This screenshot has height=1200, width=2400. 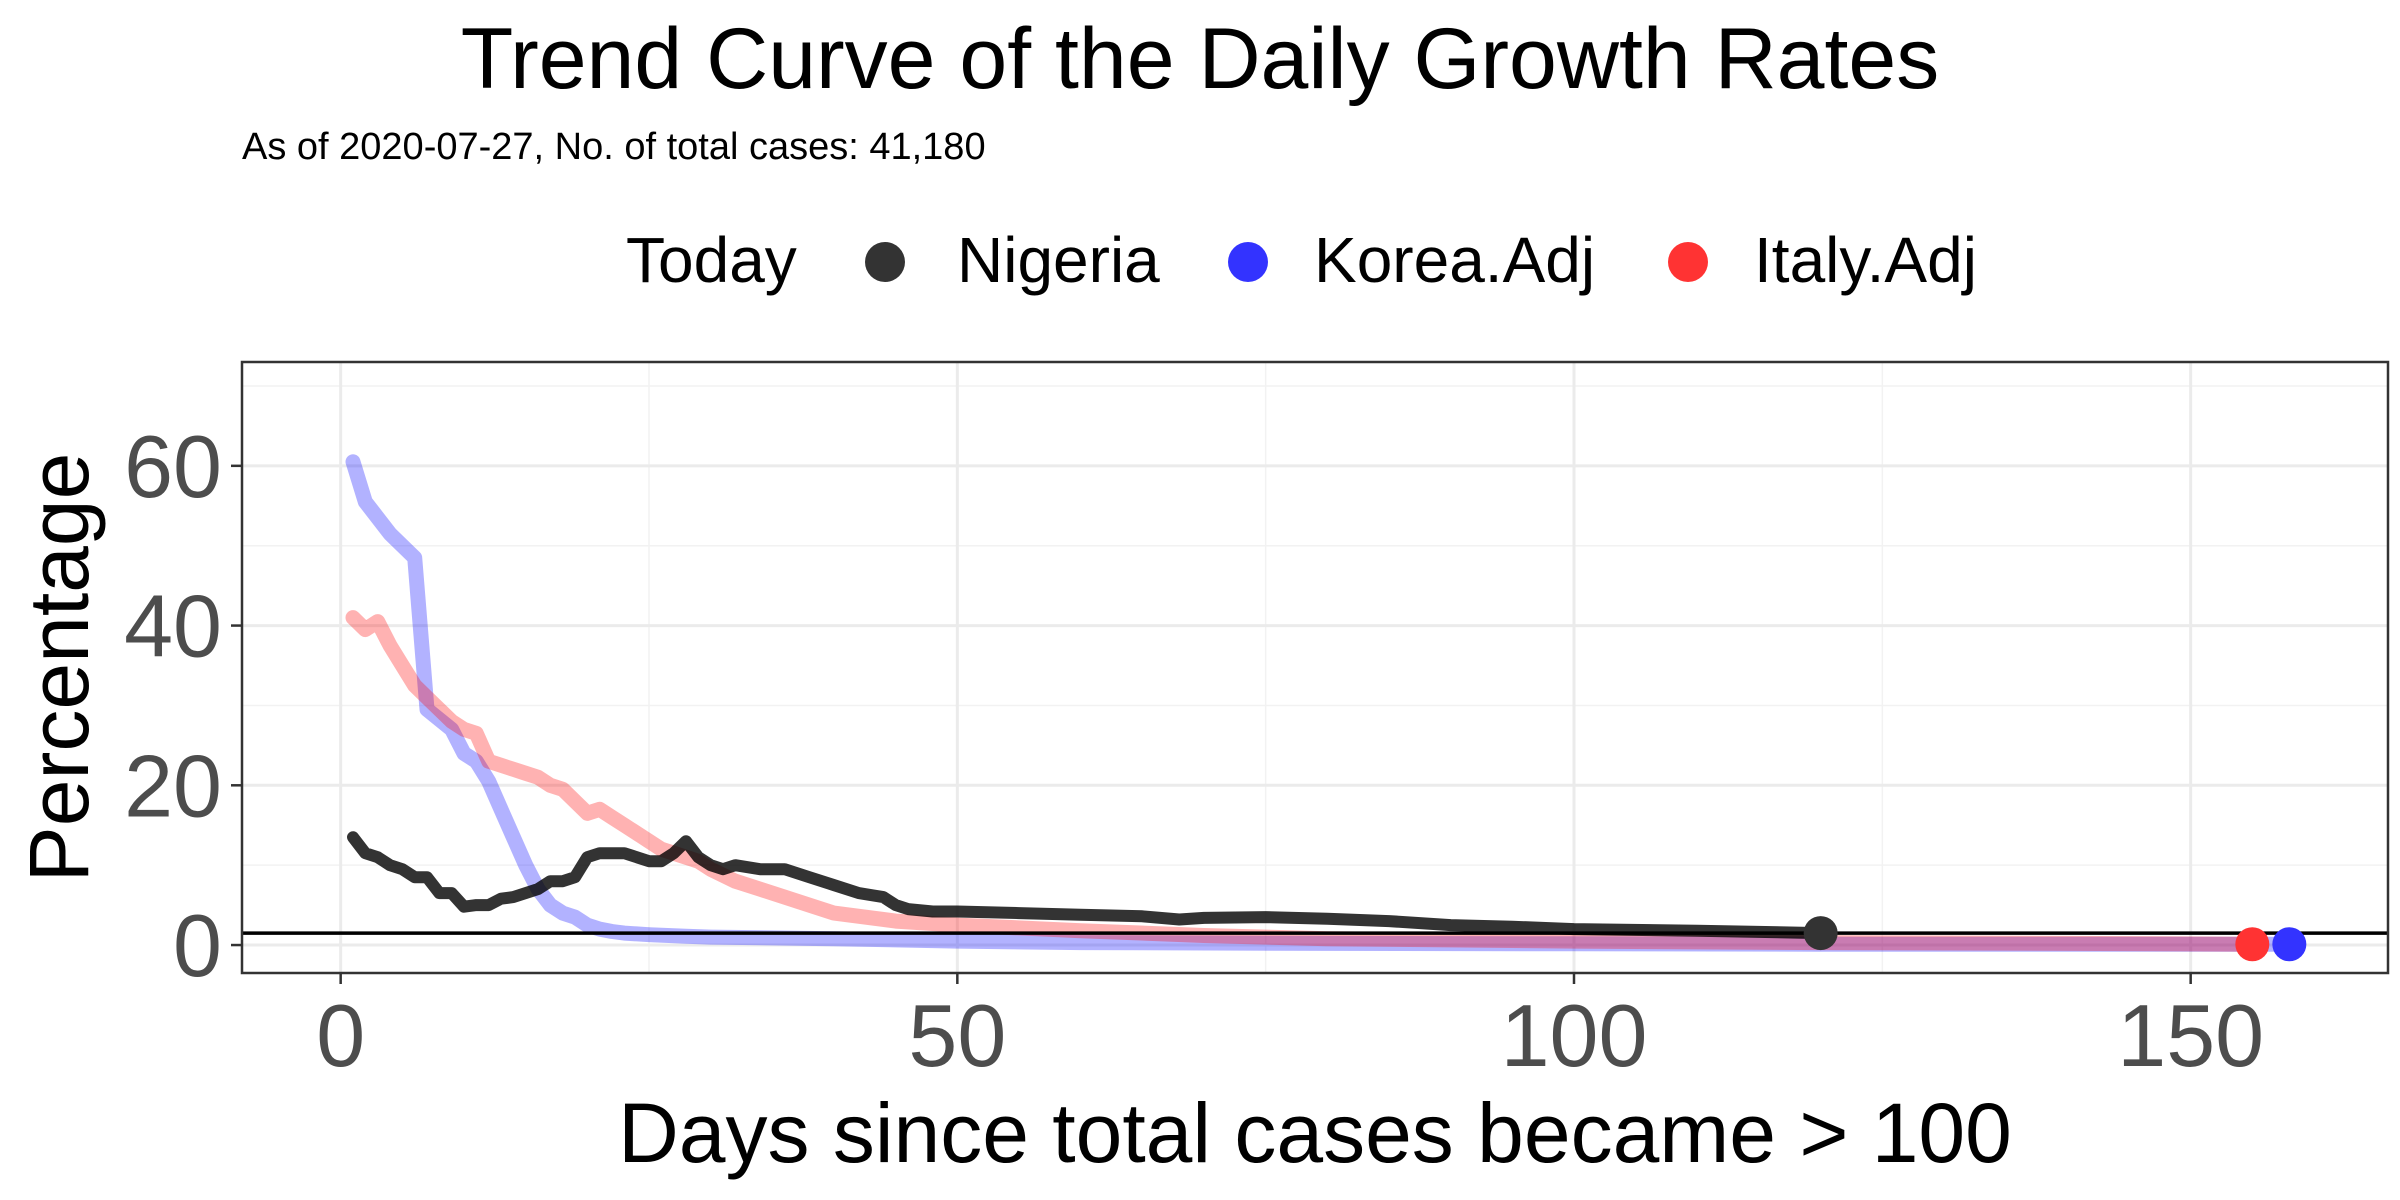 What do you see at coordinates (173, 466) in the screenshot?
I see `y-tick-label: 60` at bounding box center [173, 466].